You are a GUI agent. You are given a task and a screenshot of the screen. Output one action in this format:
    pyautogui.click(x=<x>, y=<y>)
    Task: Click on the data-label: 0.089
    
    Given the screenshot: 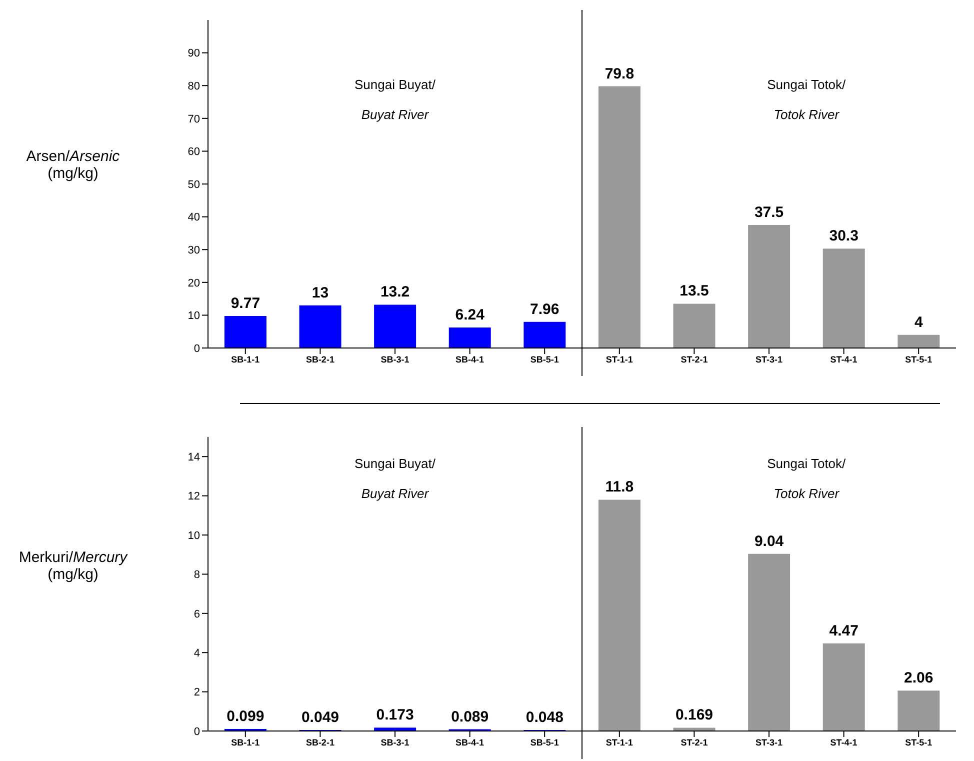 What is the action you would take?
    pyautogui.click(x=470, y=717)
    